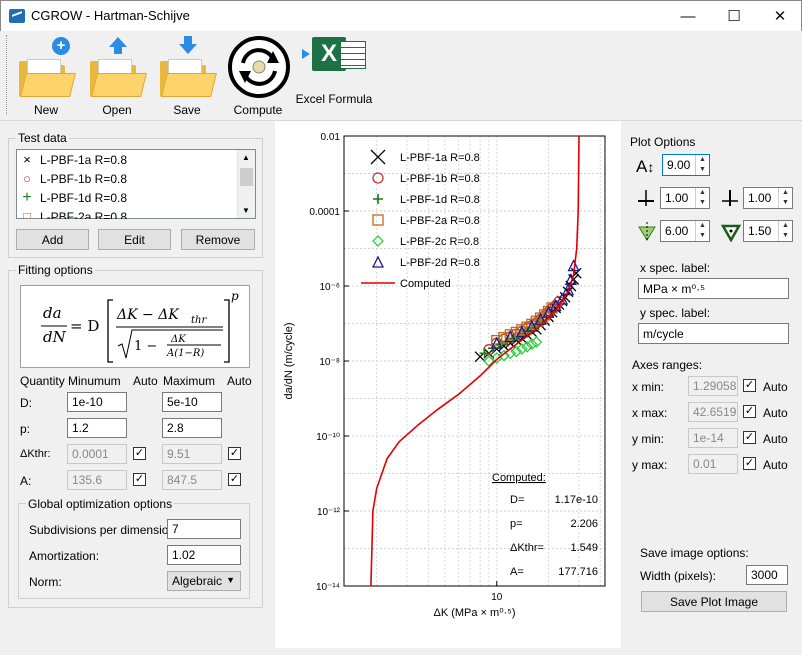  I want to click on dkthr-max-input: 9.51, so click(192, 454).